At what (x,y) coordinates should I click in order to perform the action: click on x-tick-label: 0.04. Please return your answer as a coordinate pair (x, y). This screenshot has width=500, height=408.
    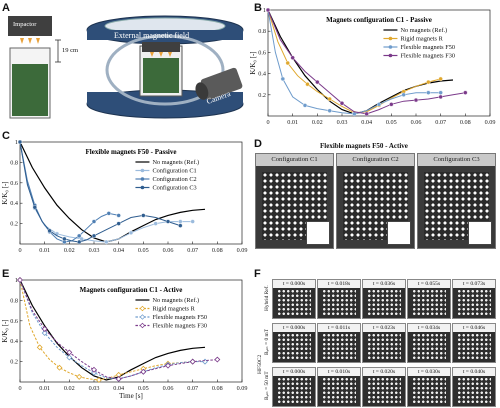
    Looking at the image, I should click on (118, 250).